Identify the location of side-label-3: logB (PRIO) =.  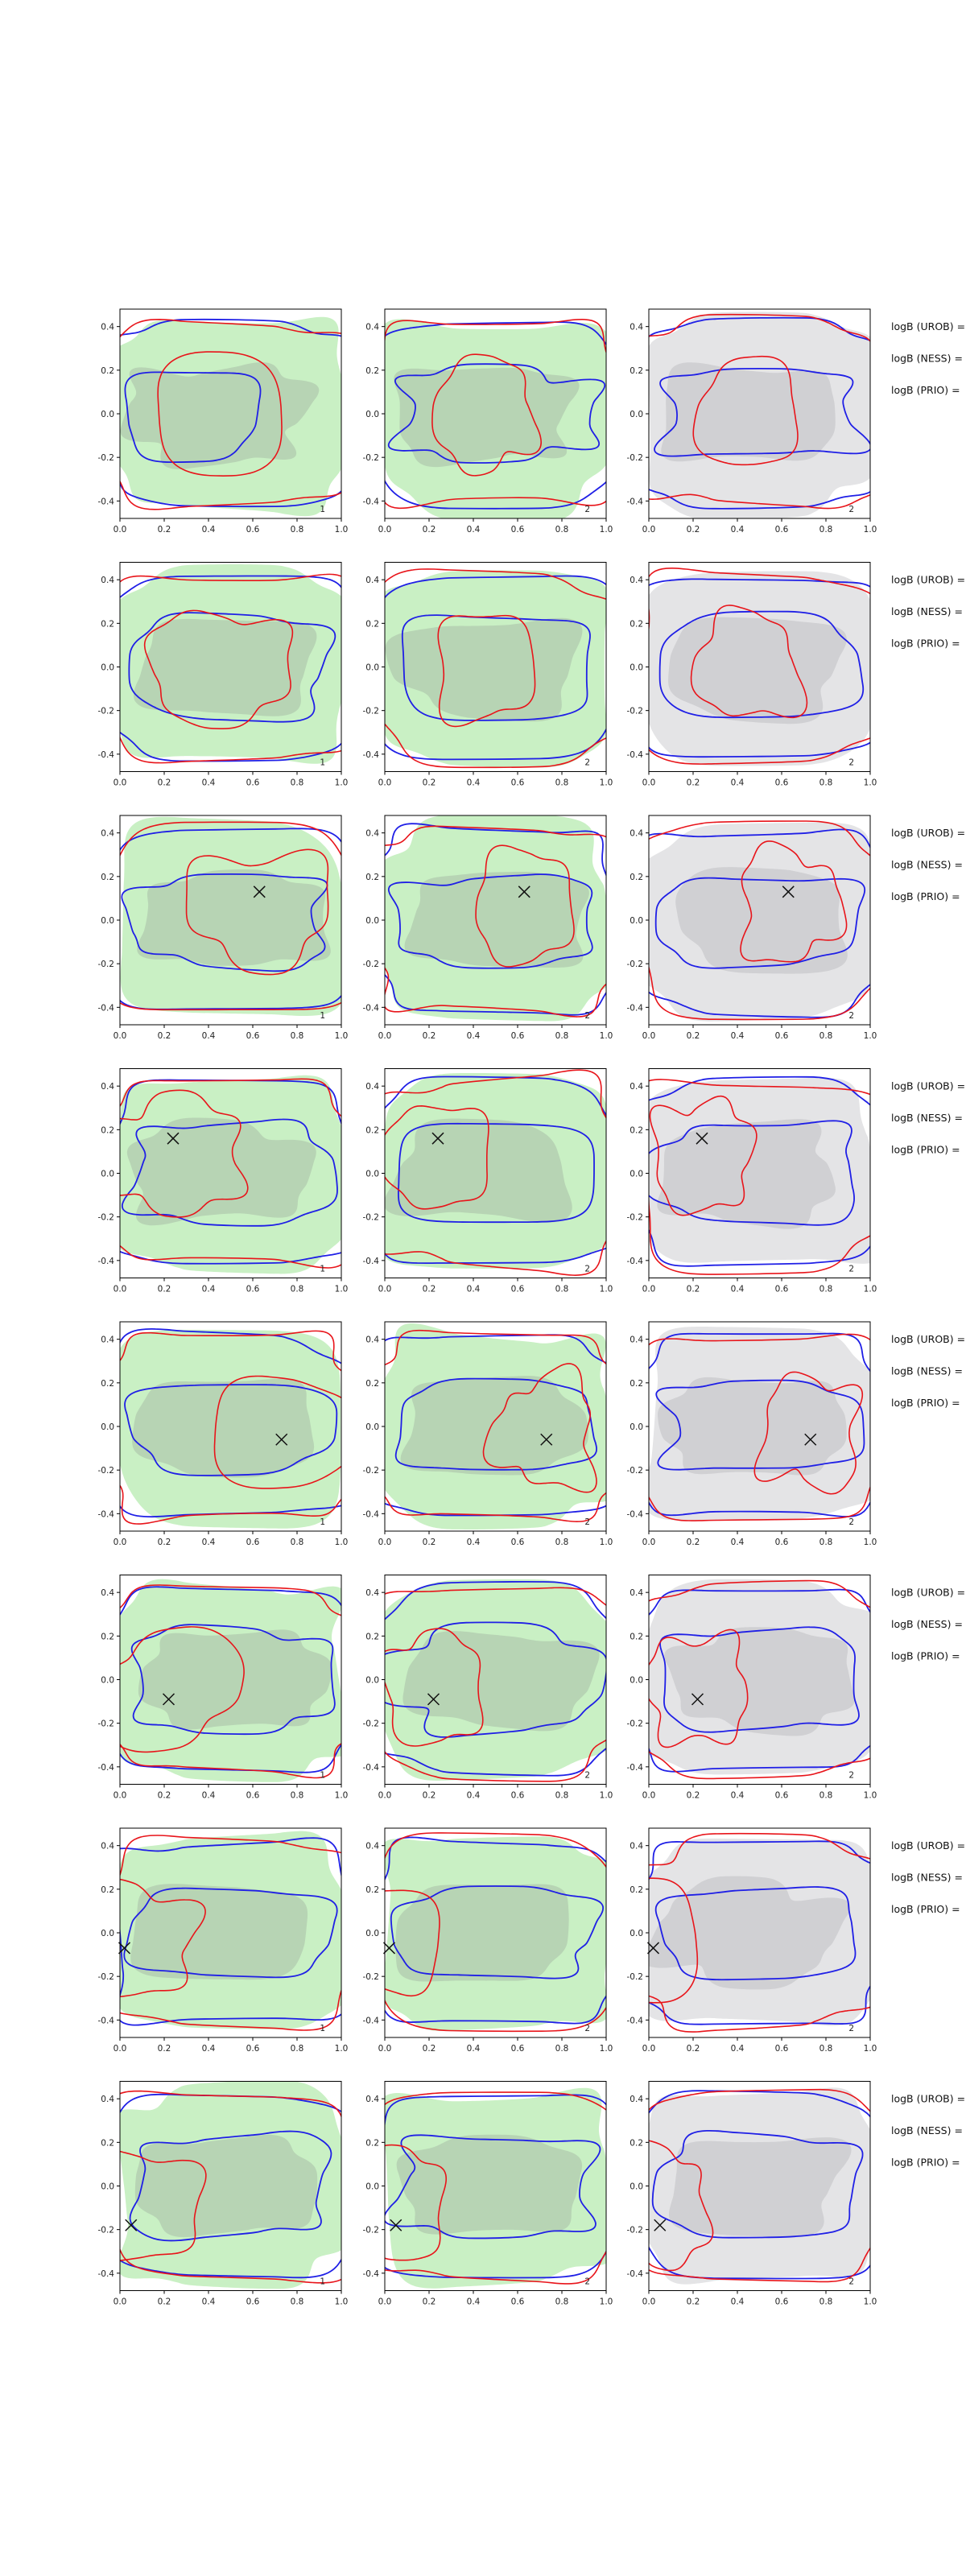
(926, 1656).